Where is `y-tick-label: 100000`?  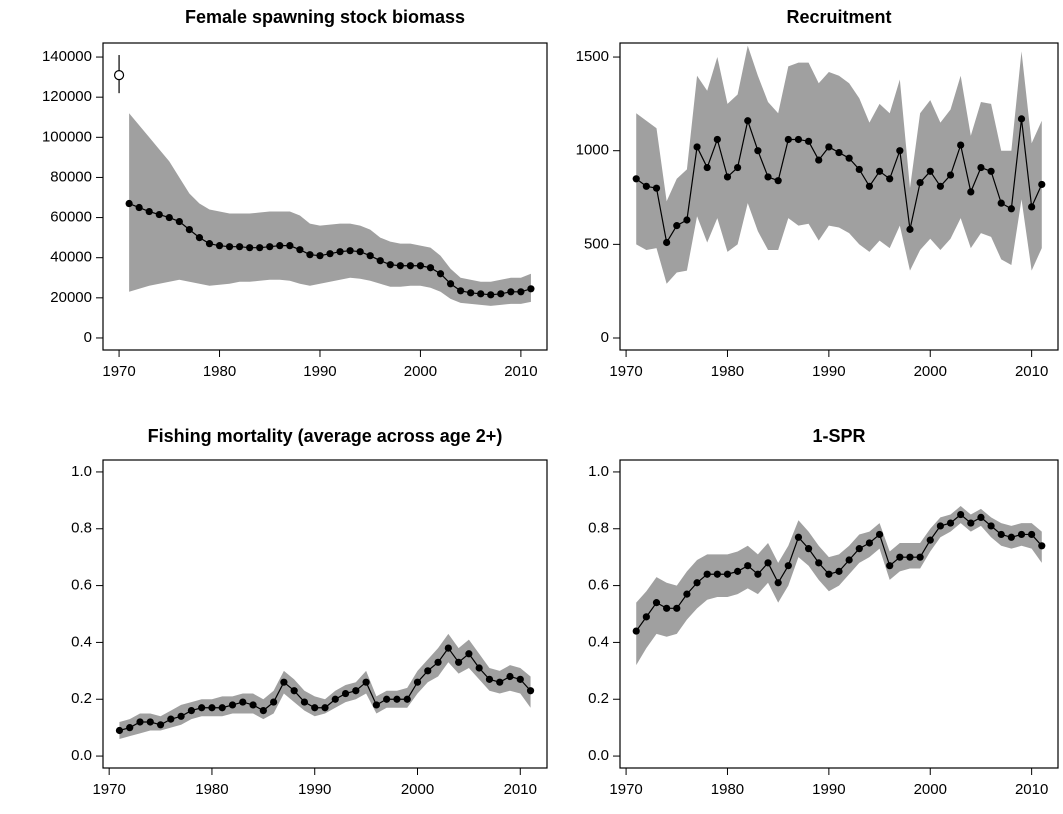 y-tick-label: 100000 is located at coordinates (67, 136).